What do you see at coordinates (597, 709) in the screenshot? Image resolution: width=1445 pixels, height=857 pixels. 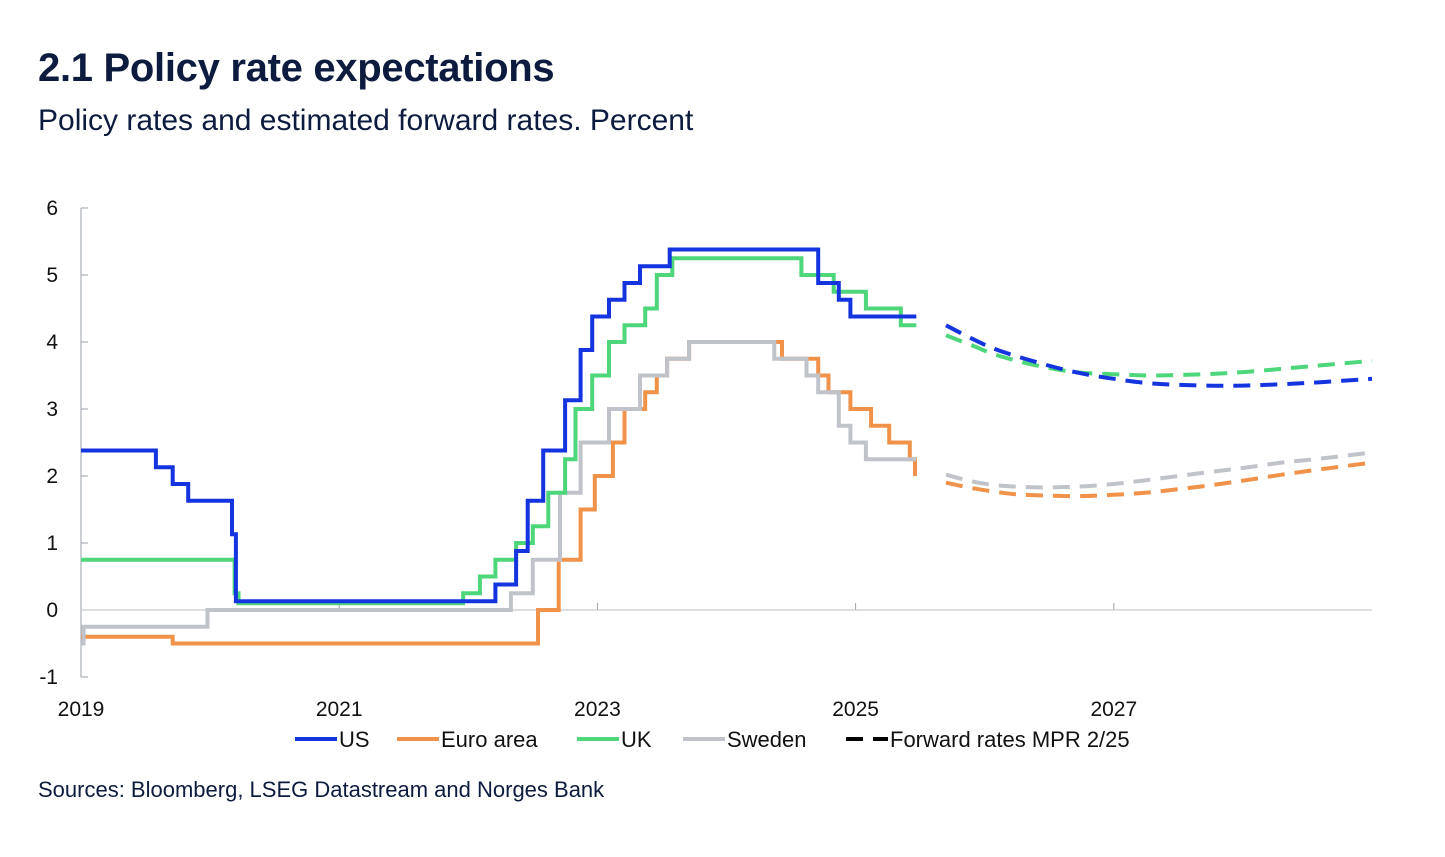 I see `x-tick-label: 2023` at bounding box center [597, 709].